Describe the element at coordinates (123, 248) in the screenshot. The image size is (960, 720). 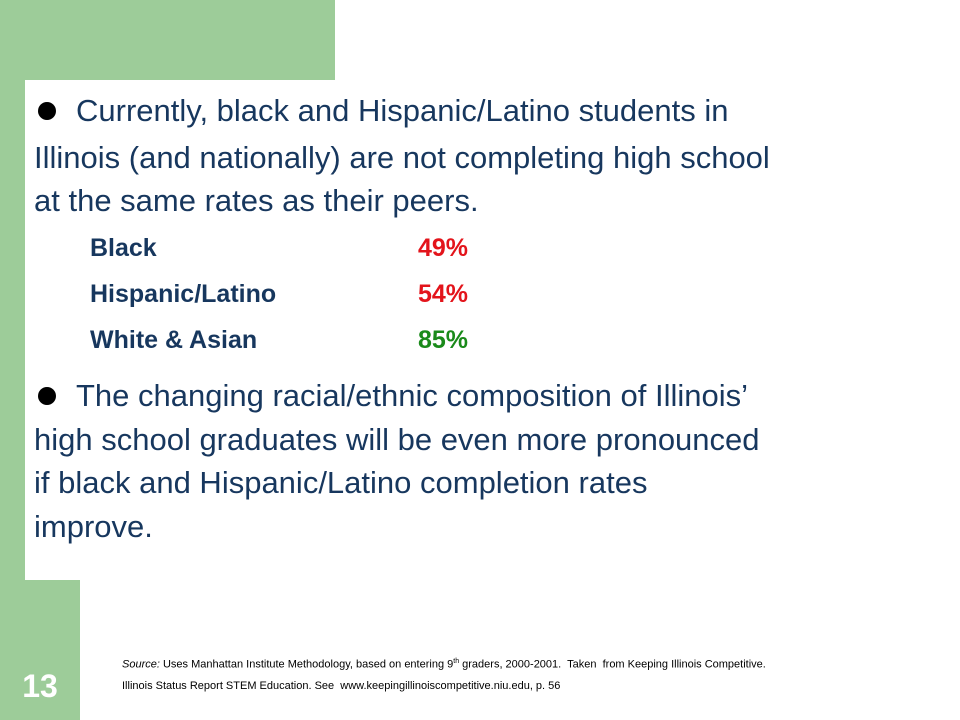
I see `row-label: Black` at that location.